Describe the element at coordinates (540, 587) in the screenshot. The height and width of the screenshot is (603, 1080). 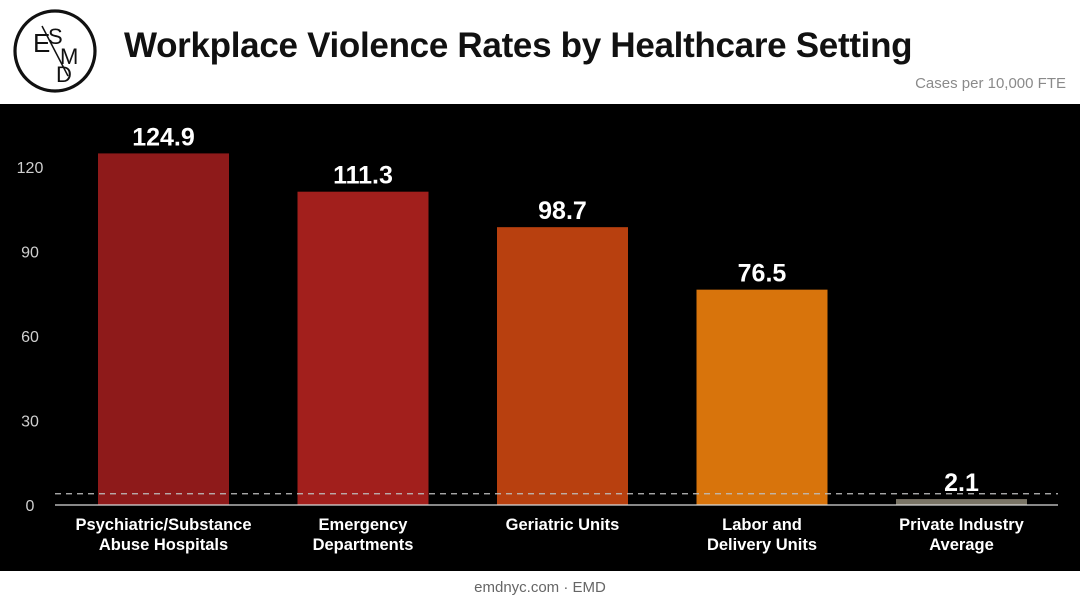
I see `footer-source: emdnyc.com · EMD` at that location.